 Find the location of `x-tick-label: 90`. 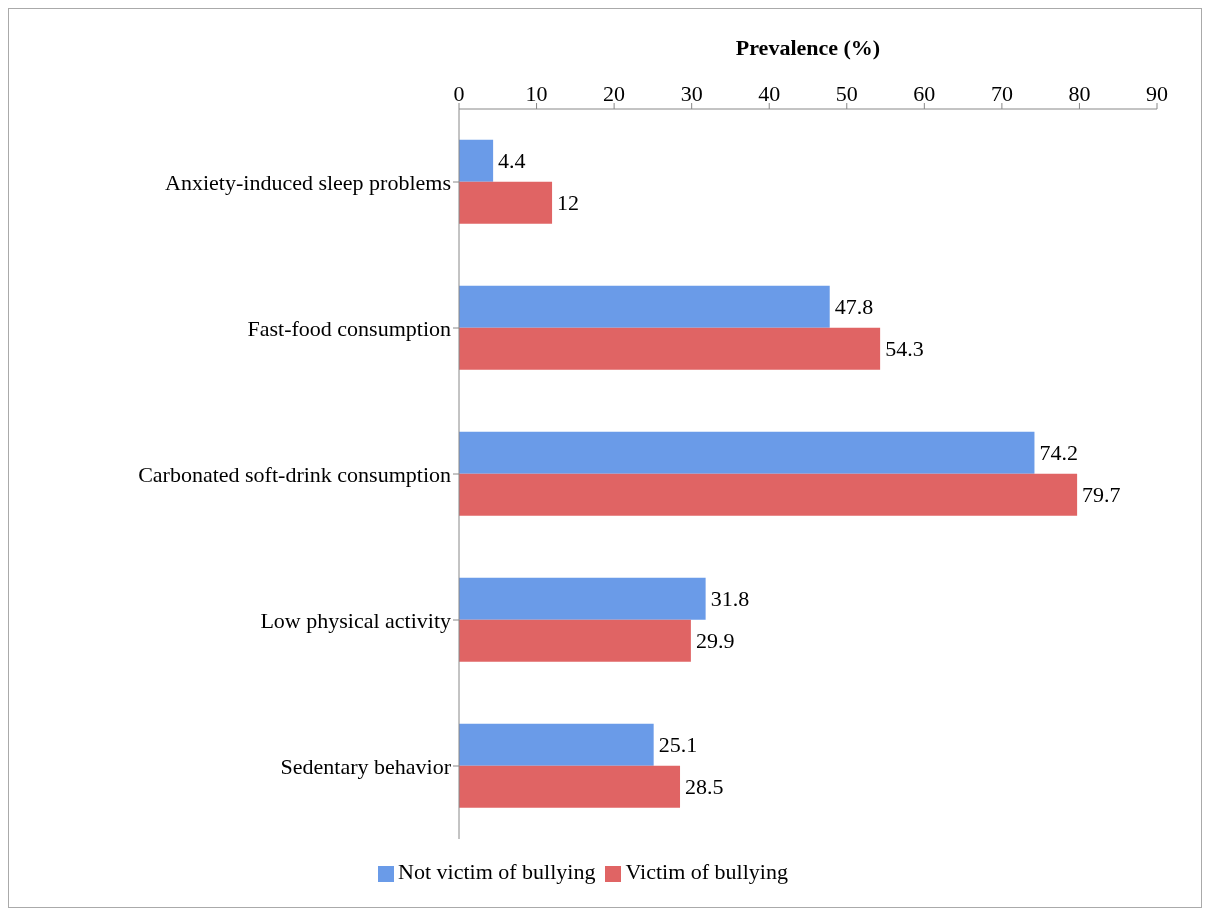

x-tick-label: 90 is located at coordinates (1157, 93).